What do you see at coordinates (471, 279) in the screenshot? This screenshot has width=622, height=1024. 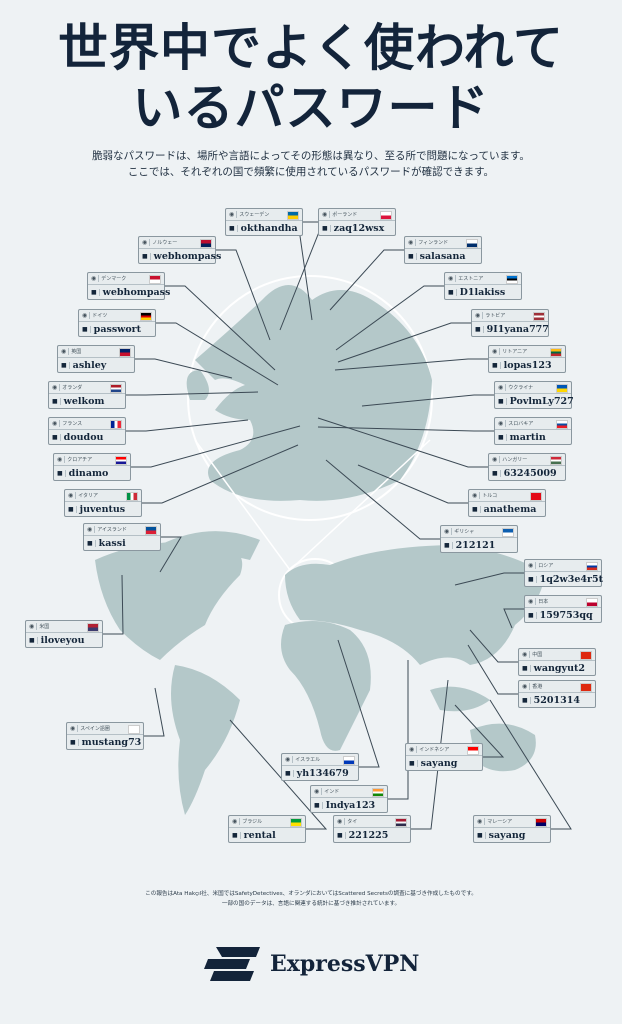 I see `country-name: エストニア` at bounding box center [471, 279].